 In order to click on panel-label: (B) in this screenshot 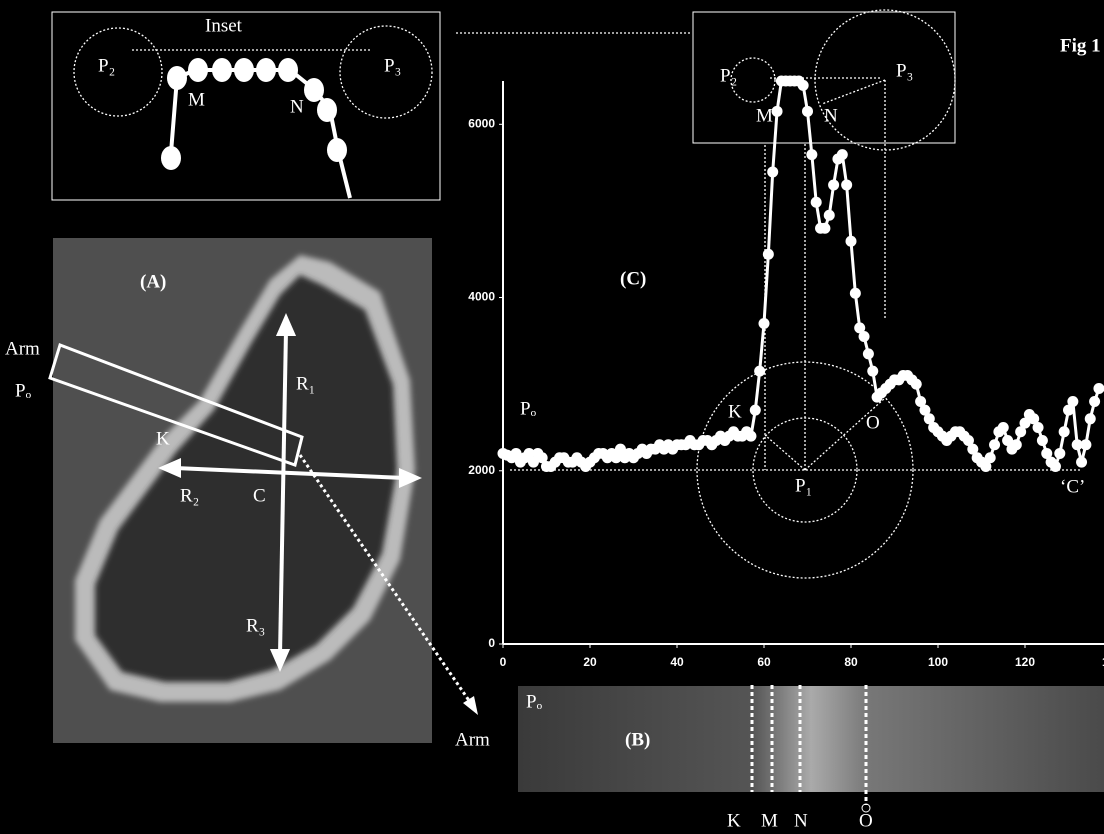, I will do `click(637, 739)`.